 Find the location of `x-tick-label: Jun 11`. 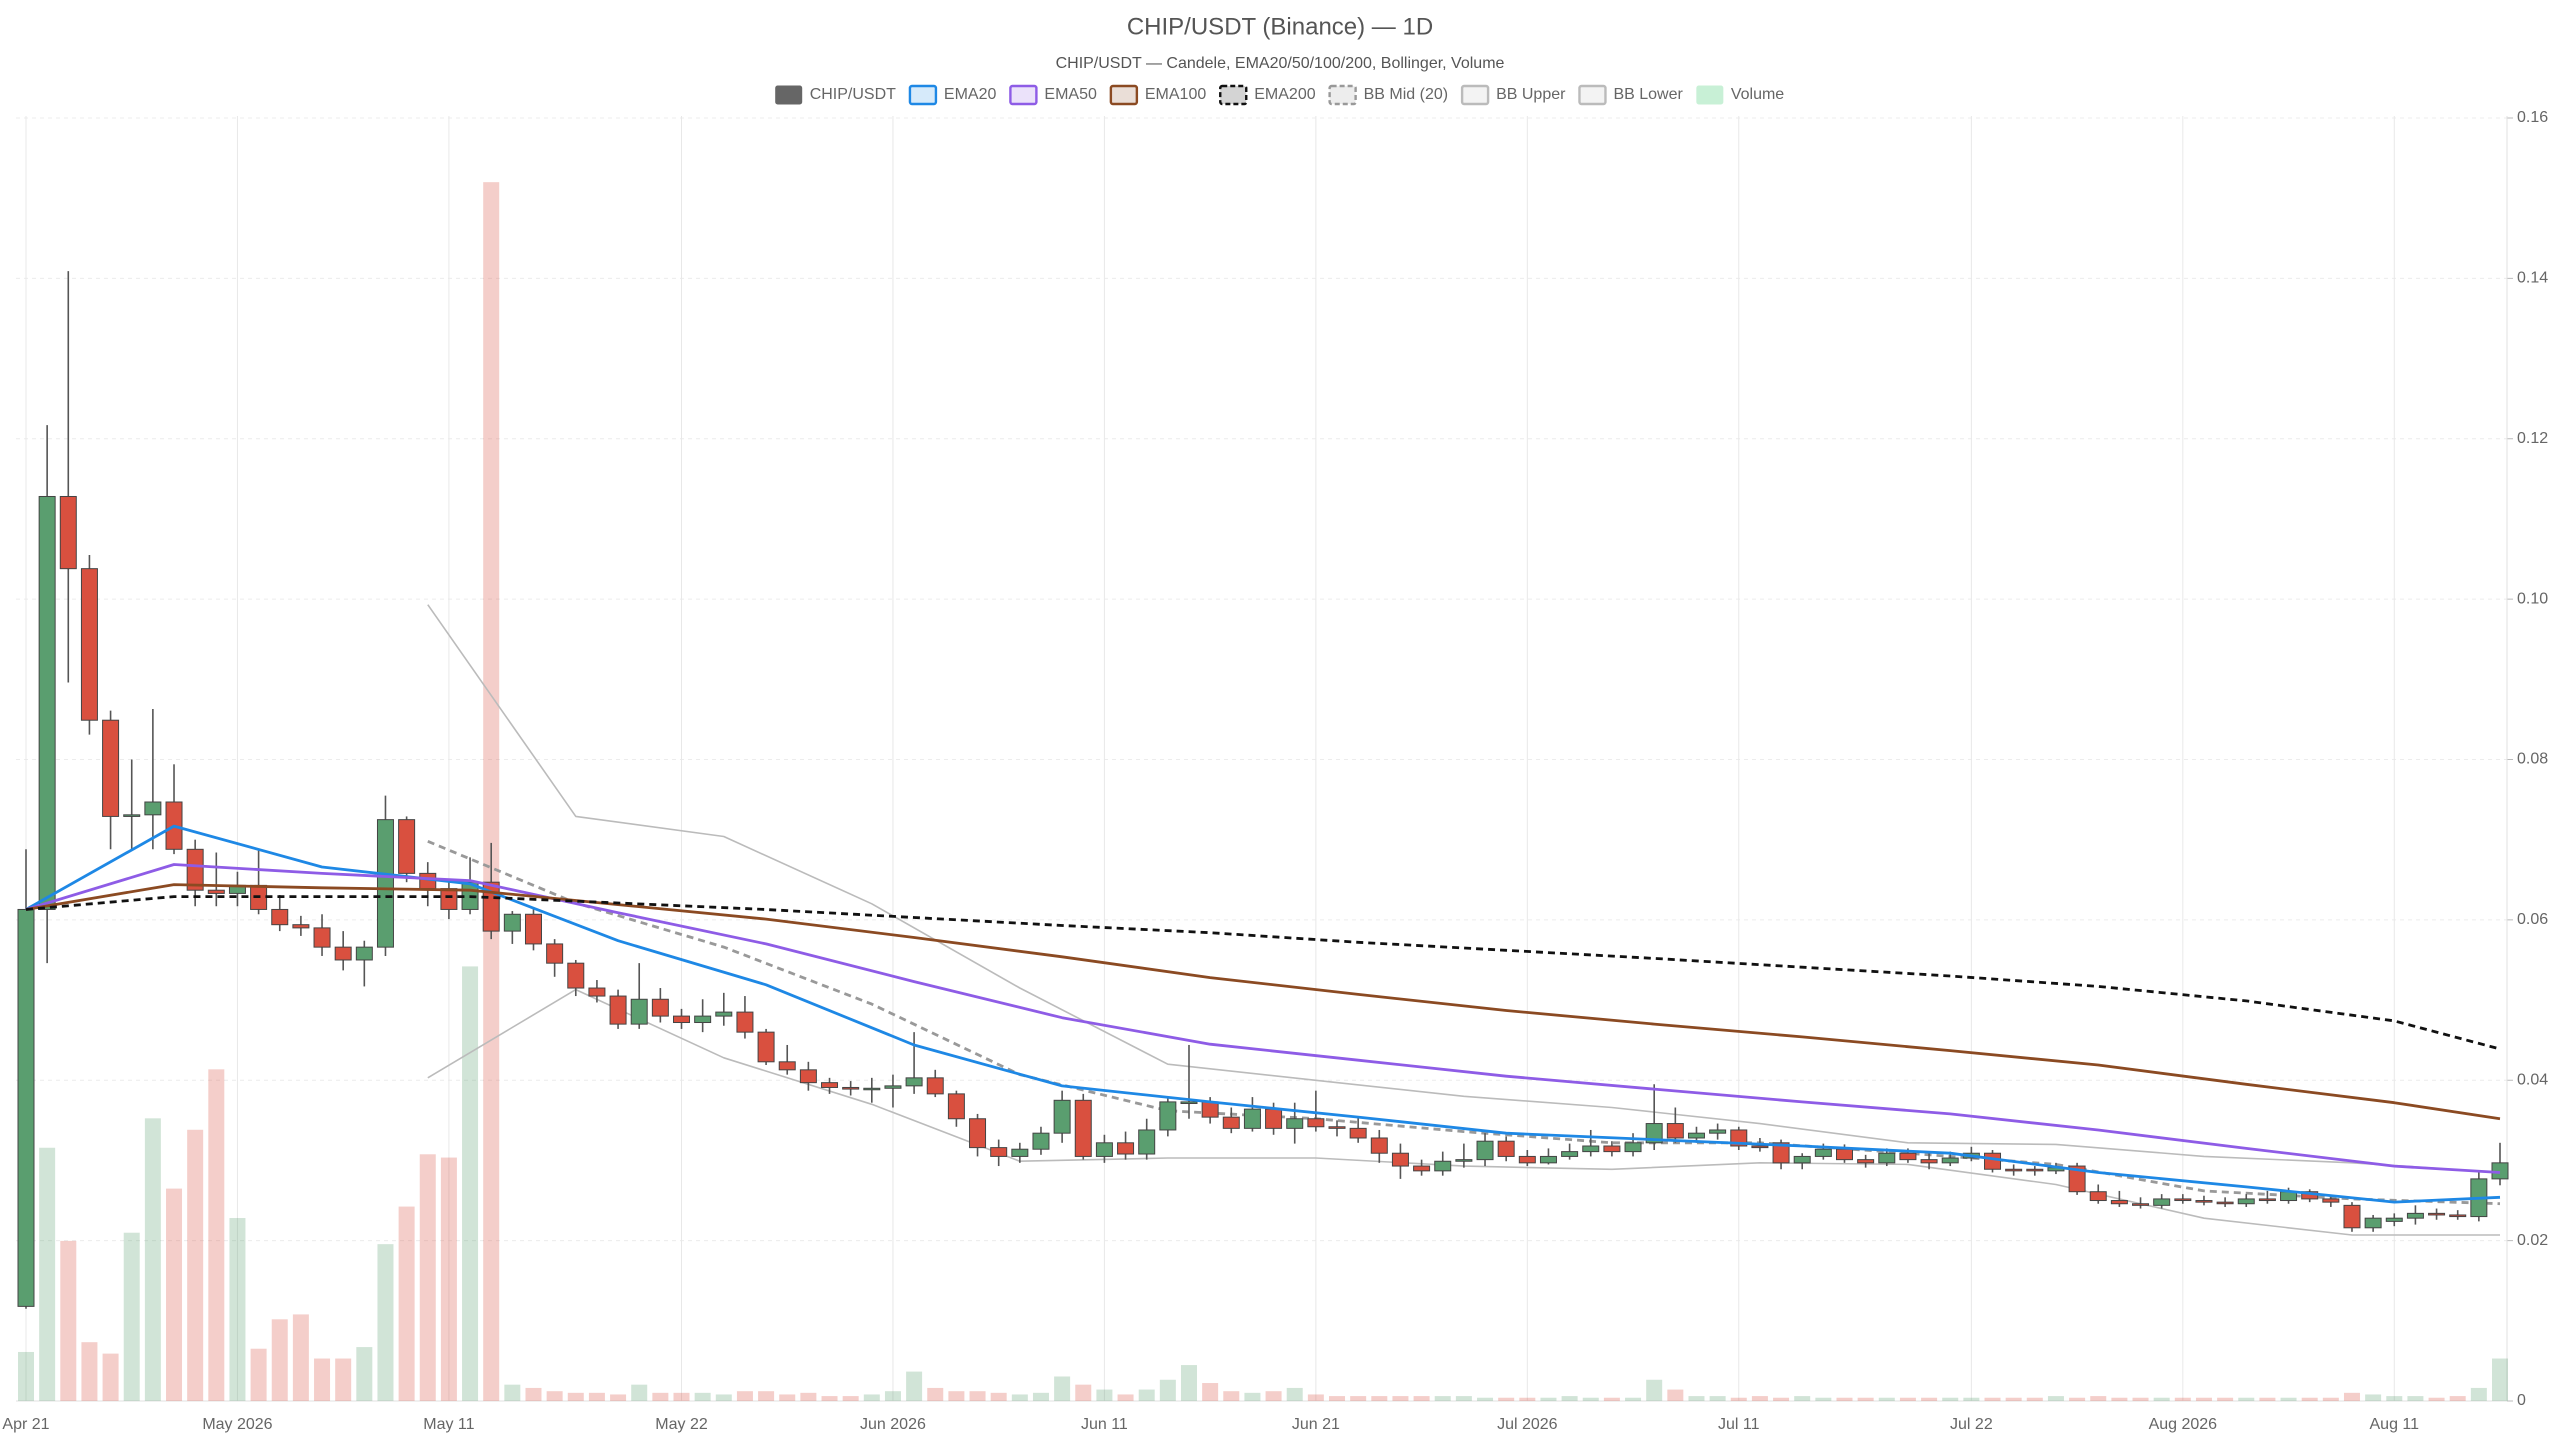

x-tick-label: Jun 11 is located at coordinates (1104, 1424).